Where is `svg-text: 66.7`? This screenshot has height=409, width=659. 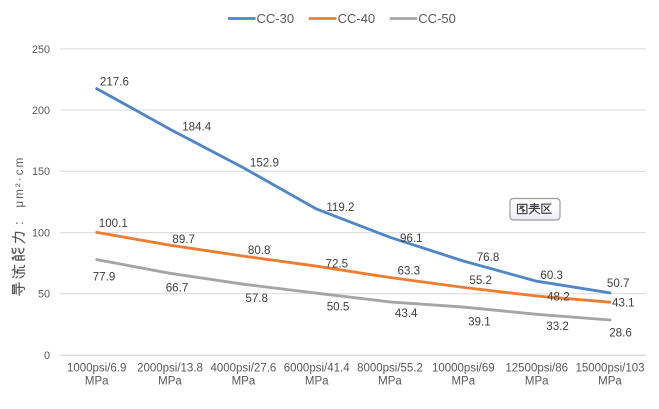
svg-text: 66.7 is located at coordinates (177, 288).